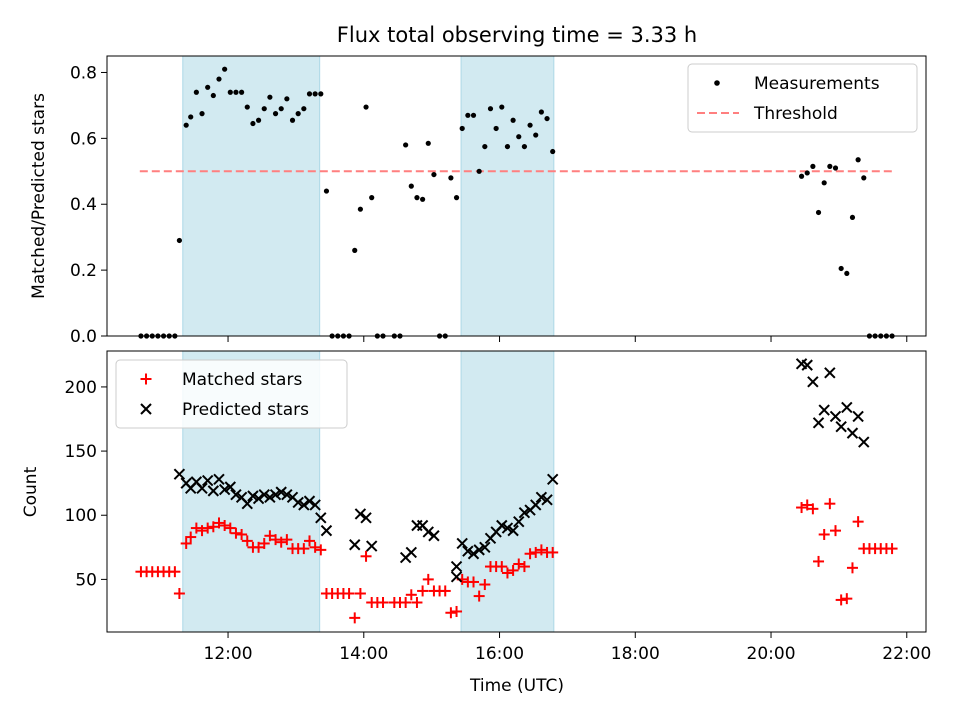 Image resolution: width=960 pixels, height=720 pixels. I want to click on top-legend: Measurements Threshold, so click(802, 98).